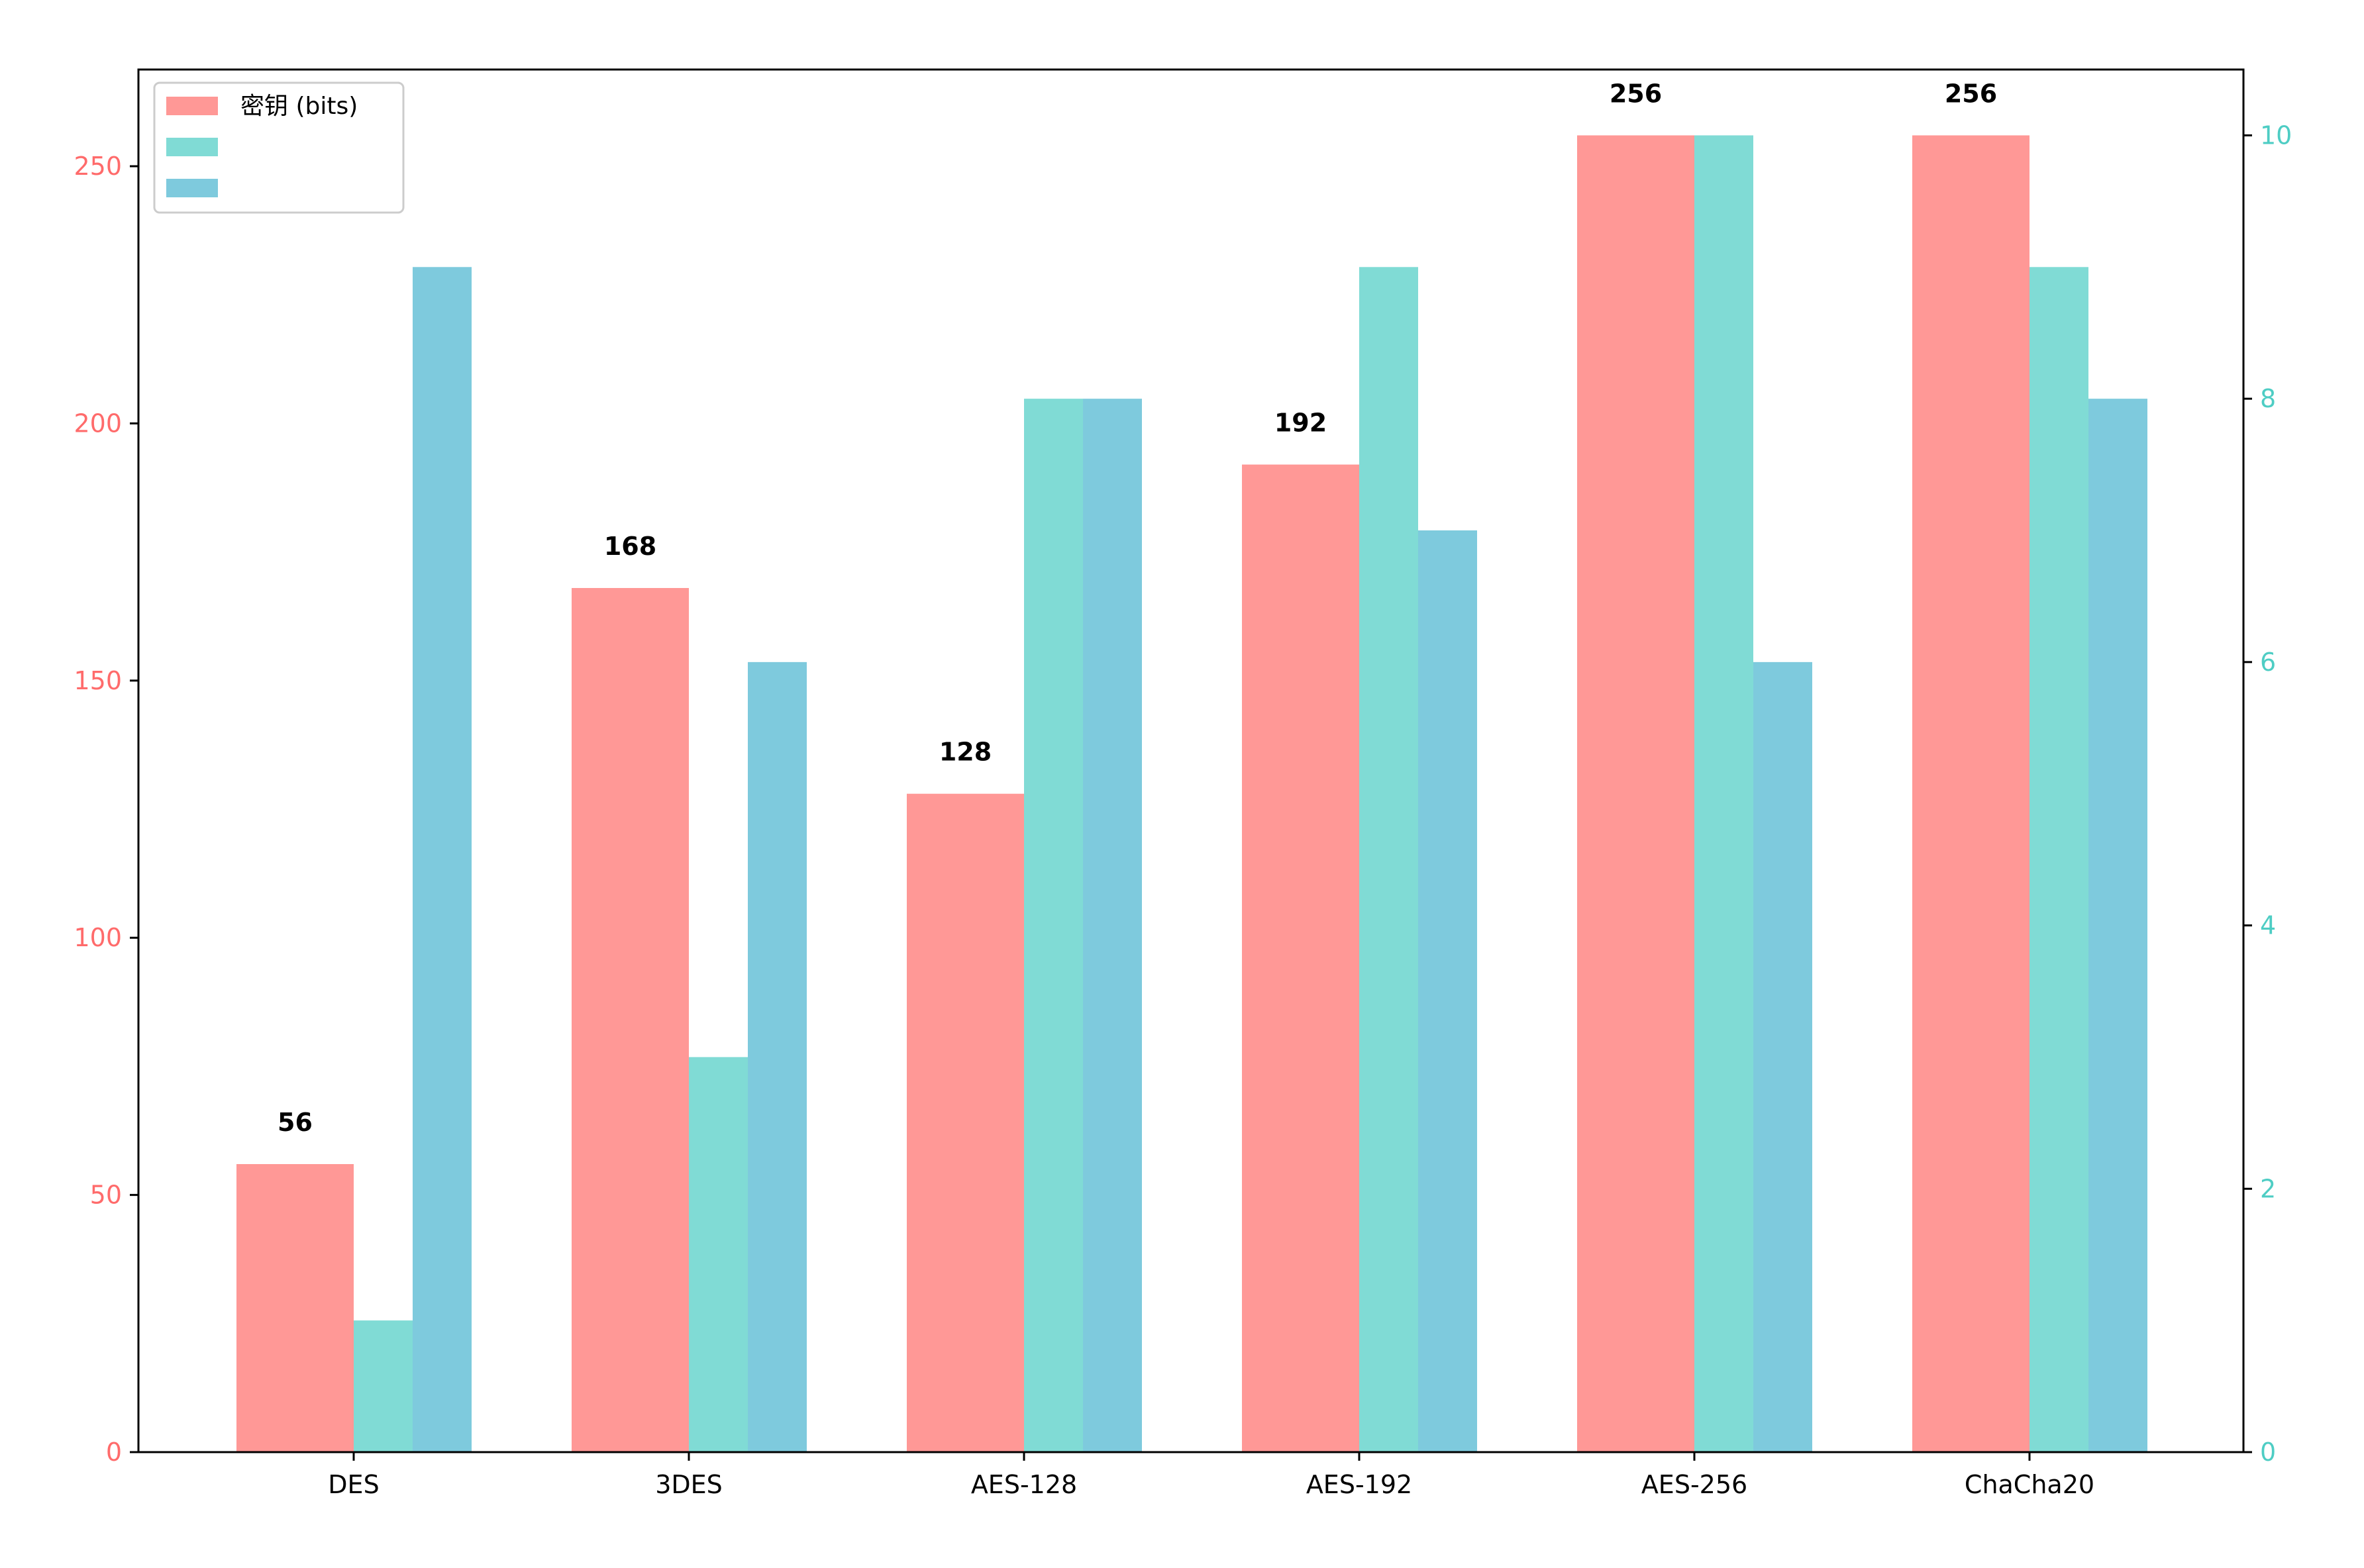 The image size is (2364, 1568). I want to click on y-right-tick-label: 4, so click(2268, 925).